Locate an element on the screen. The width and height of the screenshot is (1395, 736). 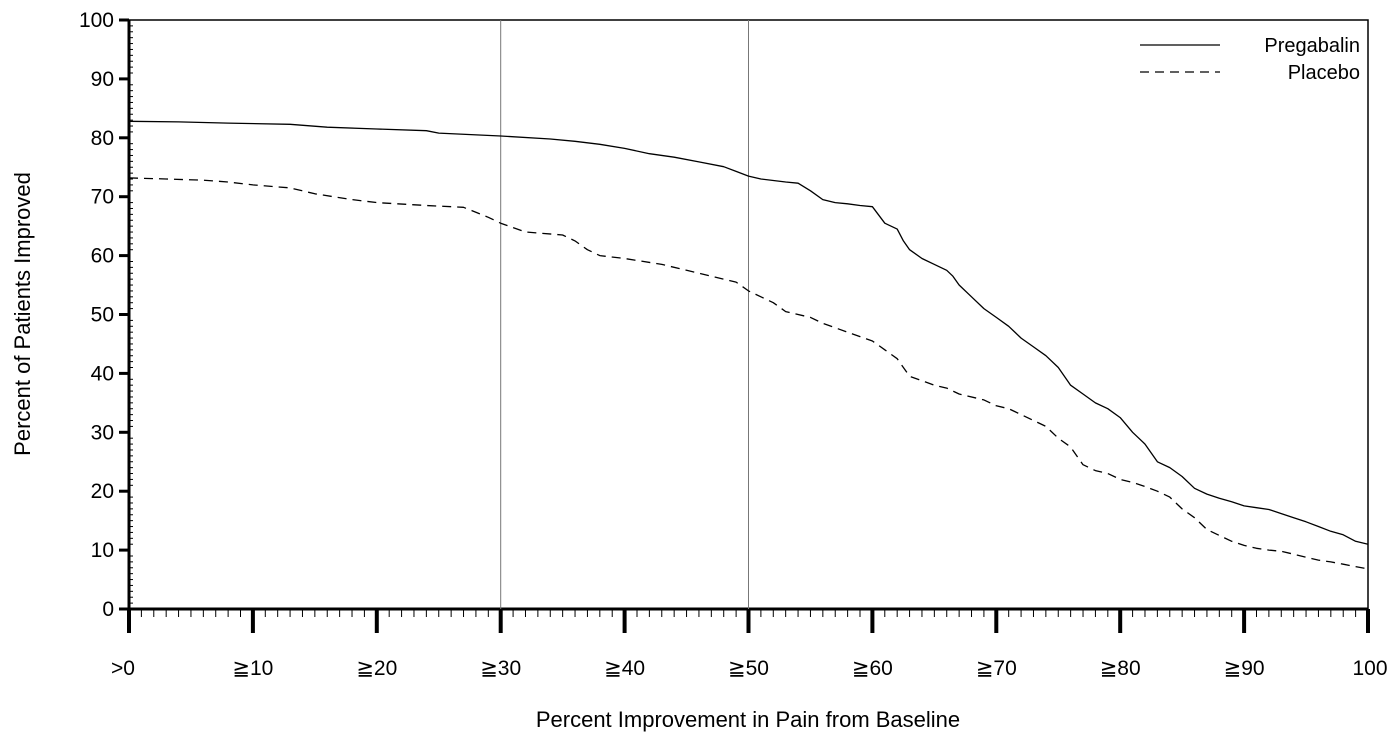
x-tick-label: >0 is located at coordinates (123, 668).